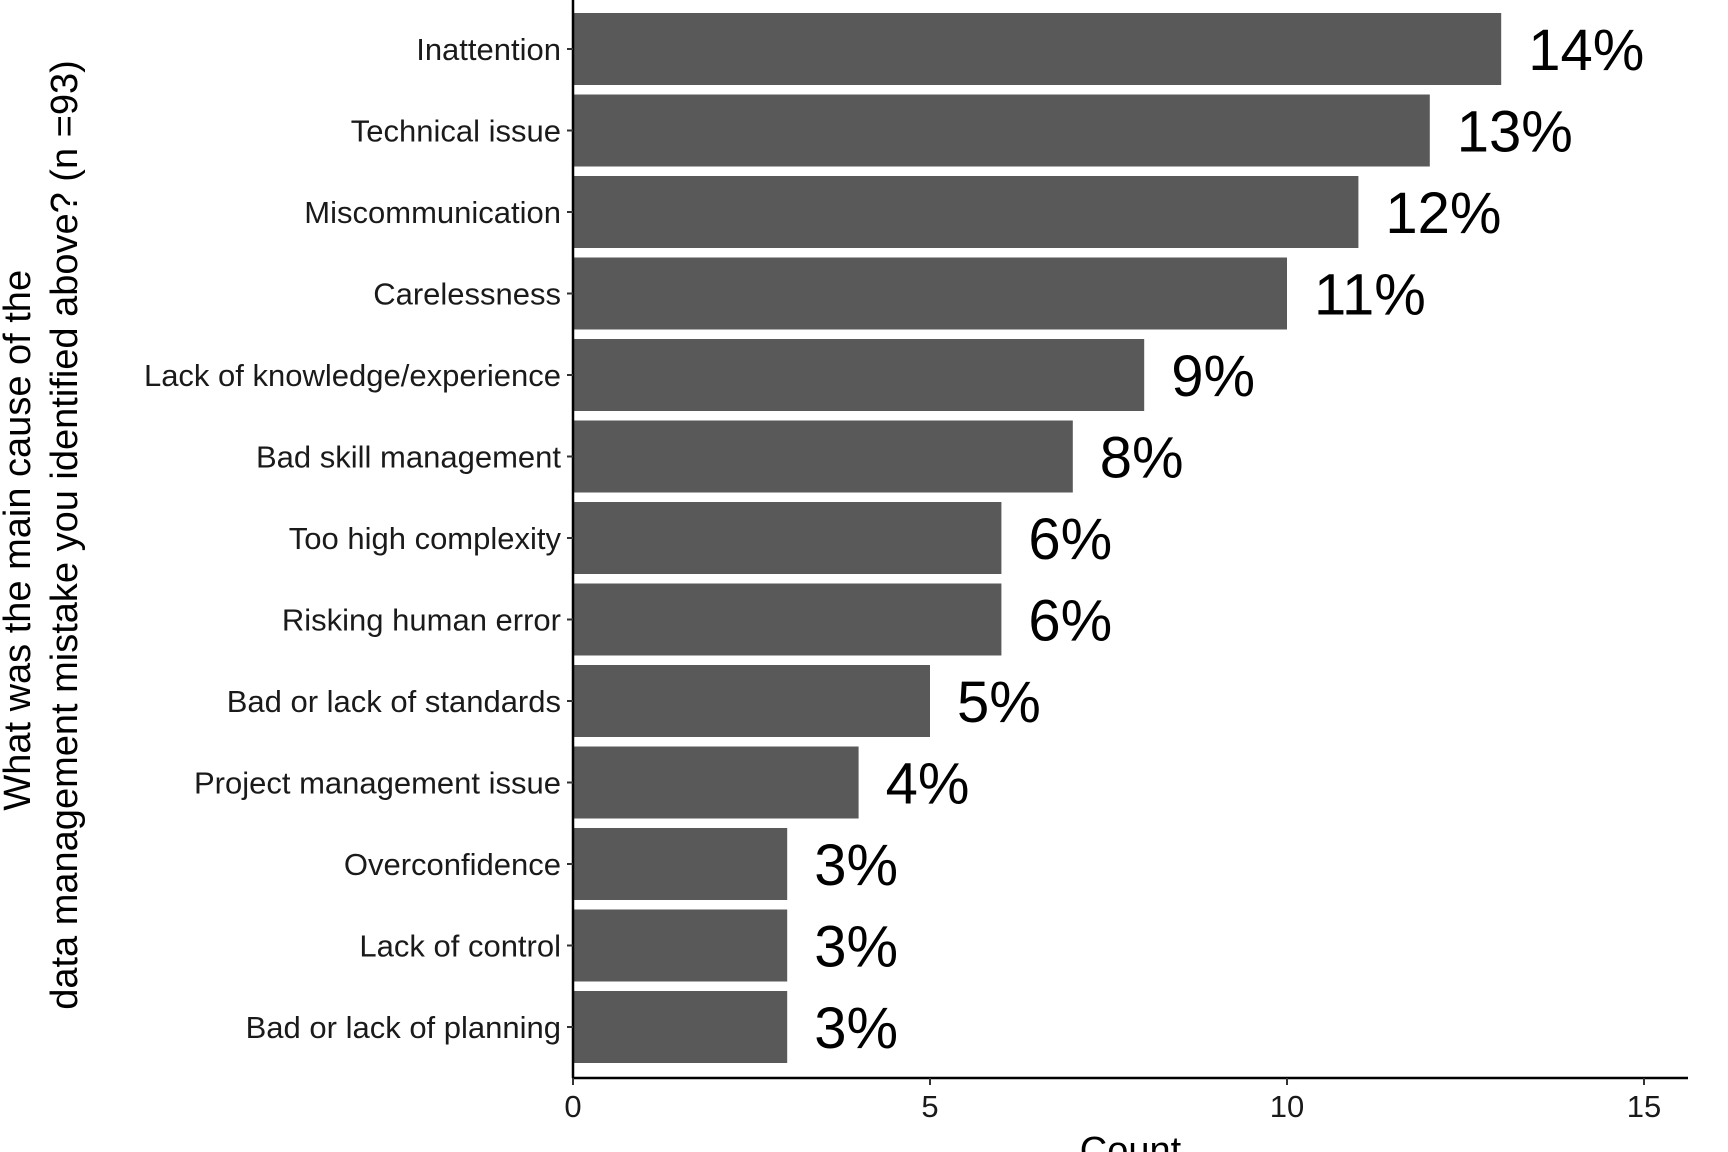  I want to click on y-tick-label: Overconfidence, so click(452, 864).